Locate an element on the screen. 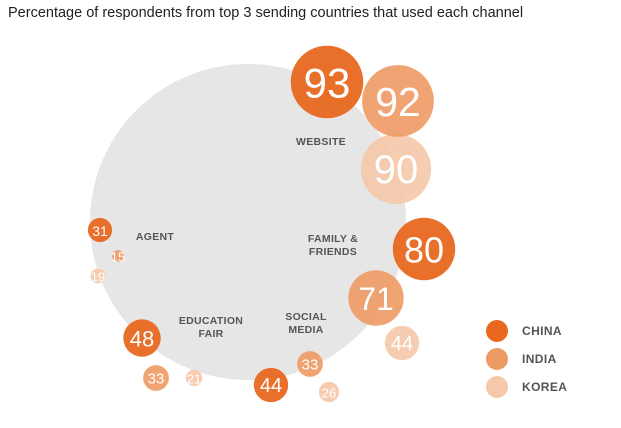 The image size is (621, 428). value-label-website-india: 92 is located at coordinates (398, 102).